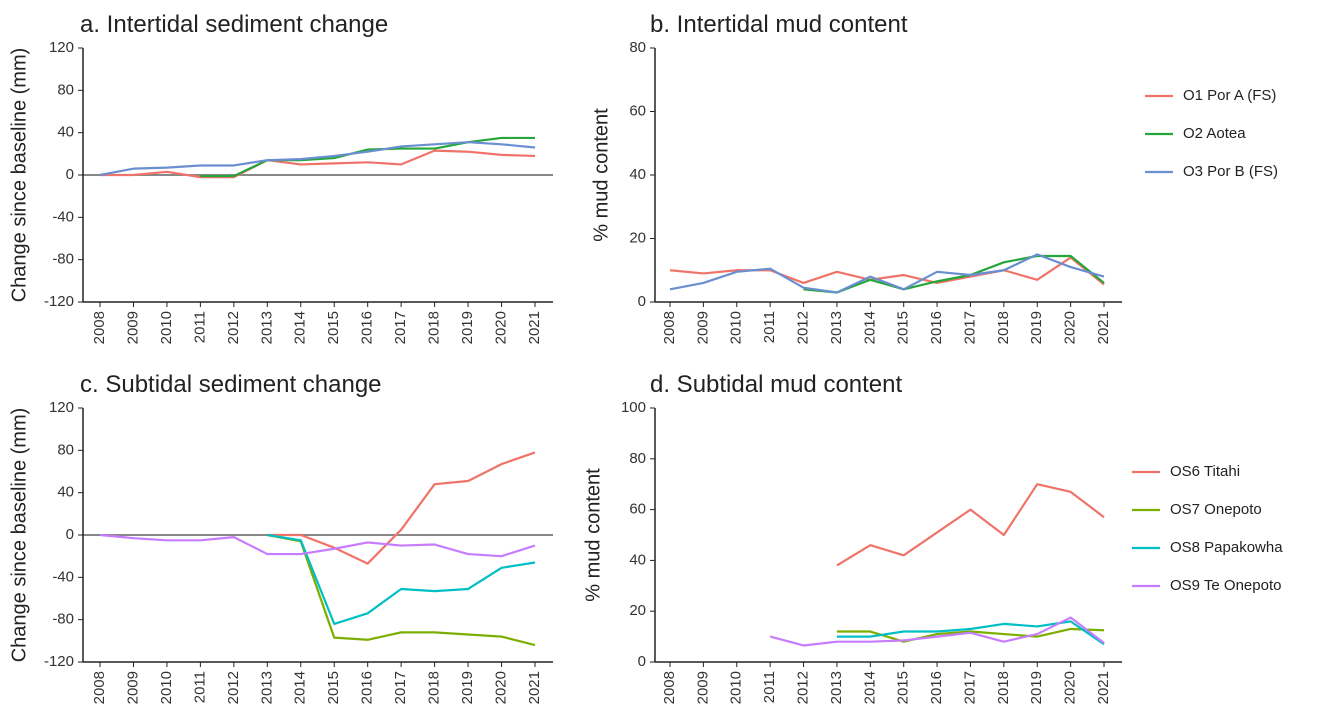 The height and width of the screenshot is (715, 1320). Describe the element at coordinates (633, 407) in the screenshot. I see `y-tick-label: 100` at that location.